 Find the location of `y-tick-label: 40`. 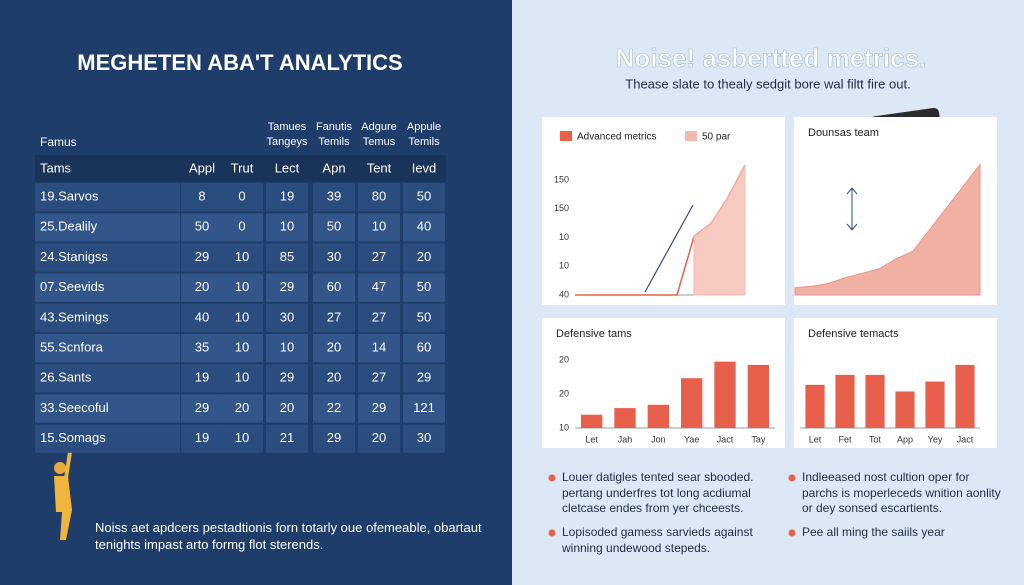

y-tick-label: 40 is located at coordinates (564, 294).